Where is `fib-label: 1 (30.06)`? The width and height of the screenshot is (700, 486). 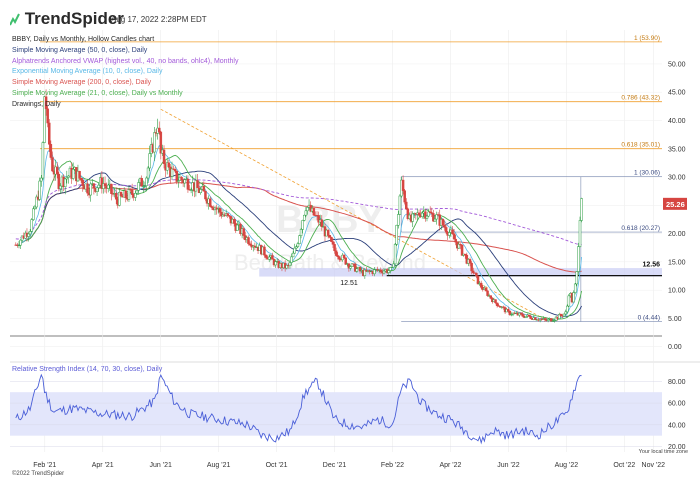
fib-label: 1 (30.06) is located at coordinates (647, 173).